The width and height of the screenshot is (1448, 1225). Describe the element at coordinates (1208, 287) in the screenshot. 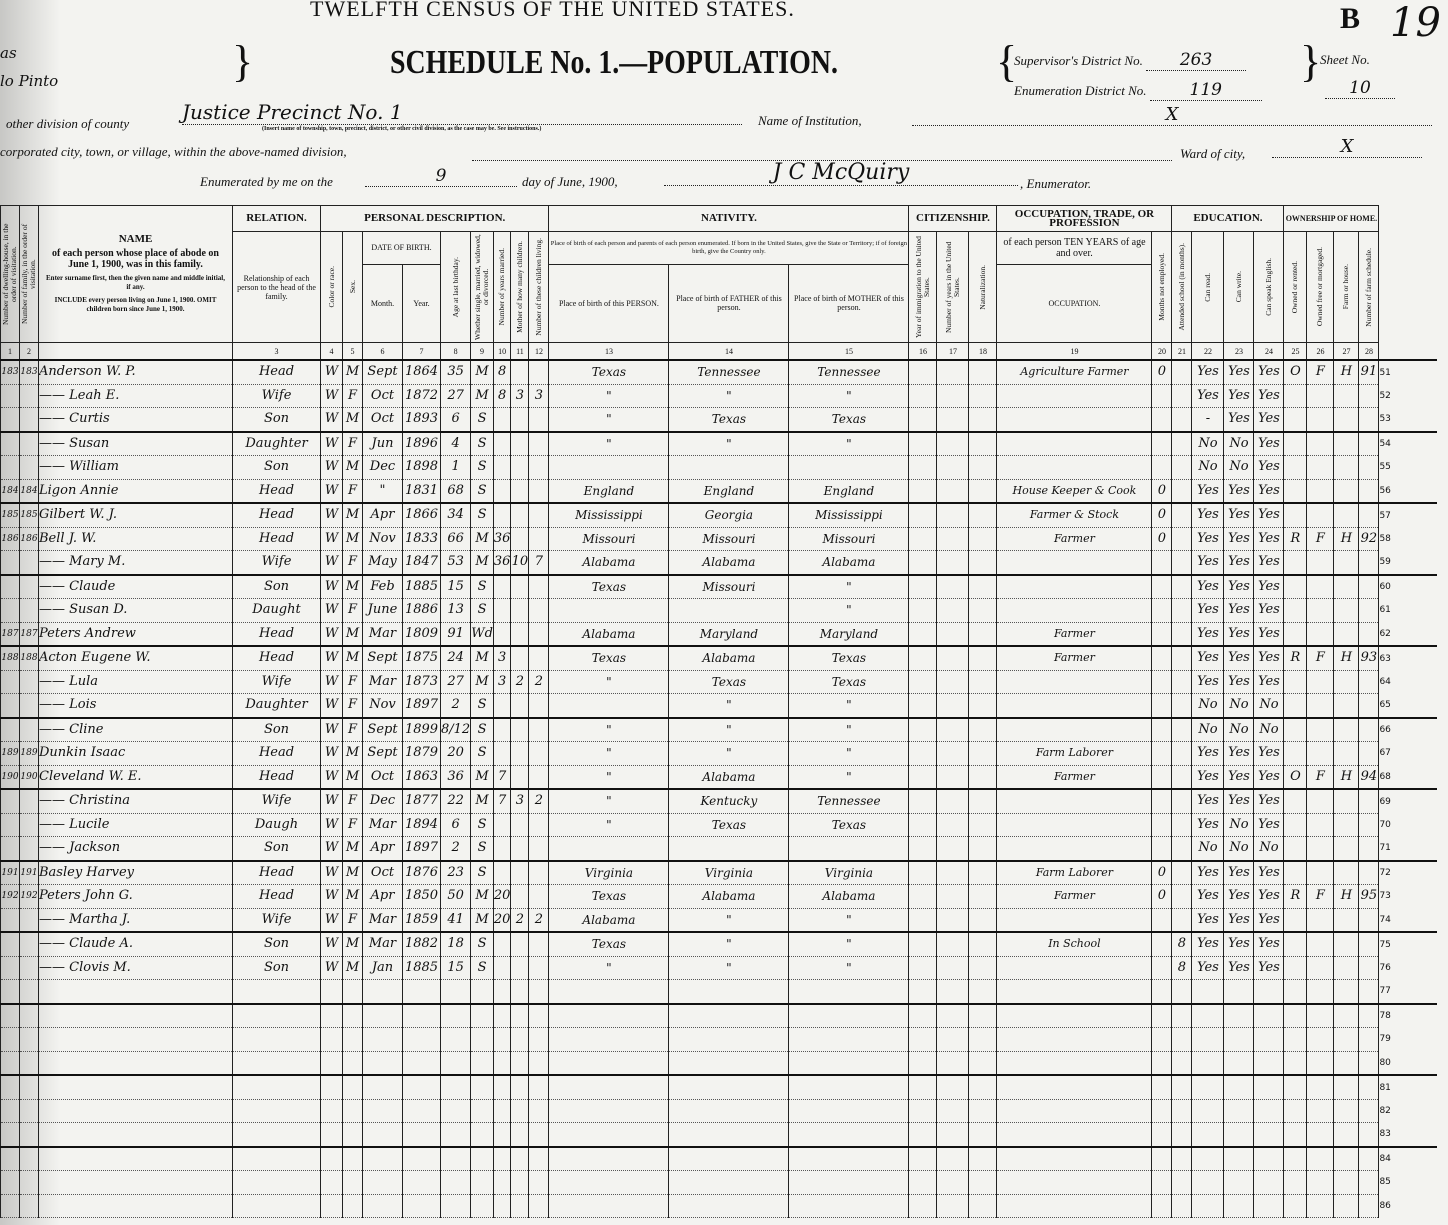

I see `col-read-header: Can read.` at that location.